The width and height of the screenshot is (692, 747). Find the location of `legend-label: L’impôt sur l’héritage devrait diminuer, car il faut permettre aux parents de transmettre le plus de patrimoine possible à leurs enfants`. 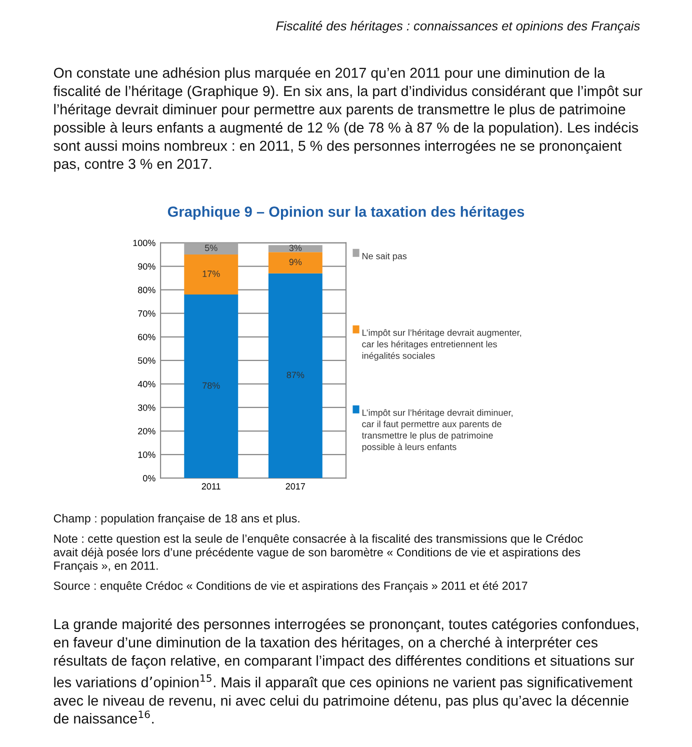

legend-label: L’impôt sur l’héritage devrait diminuer, car il faut permettre aux parents de transmettre le plus de patrimoine possible à leurs enfants is located at coordinates (437, 430).